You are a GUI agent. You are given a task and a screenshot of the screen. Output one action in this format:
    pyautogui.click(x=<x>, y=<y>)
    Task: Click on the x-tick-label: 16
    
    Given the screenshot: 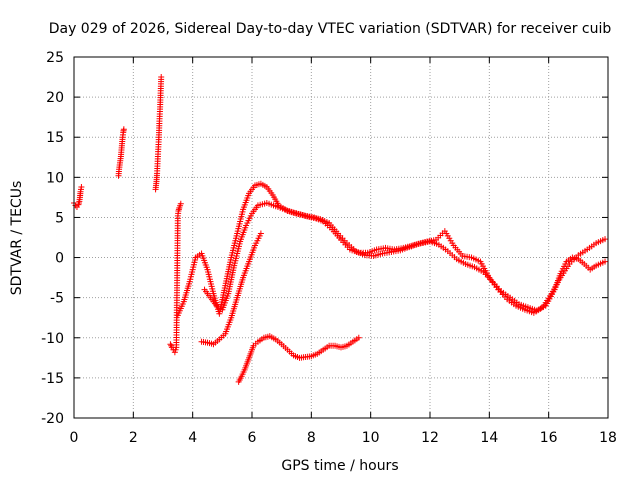 What is the action you would take?
    pyautogui.click(x=549, y=438)
    